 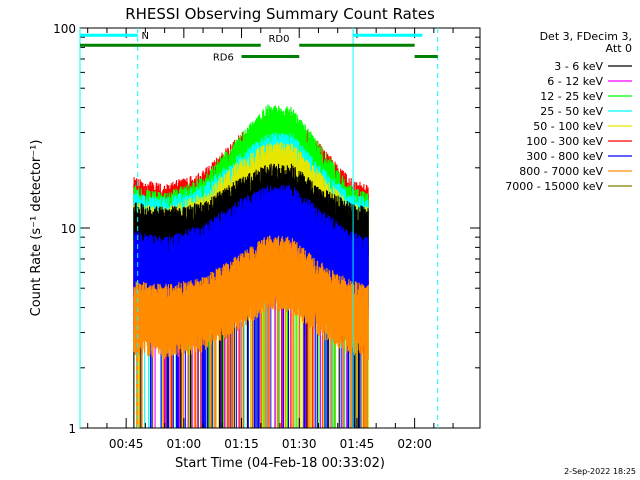 What do you see at coordinates (278, 39) in the screenshot?
I see `state-label-rd0: RD0` at bounding box center [278, 39].